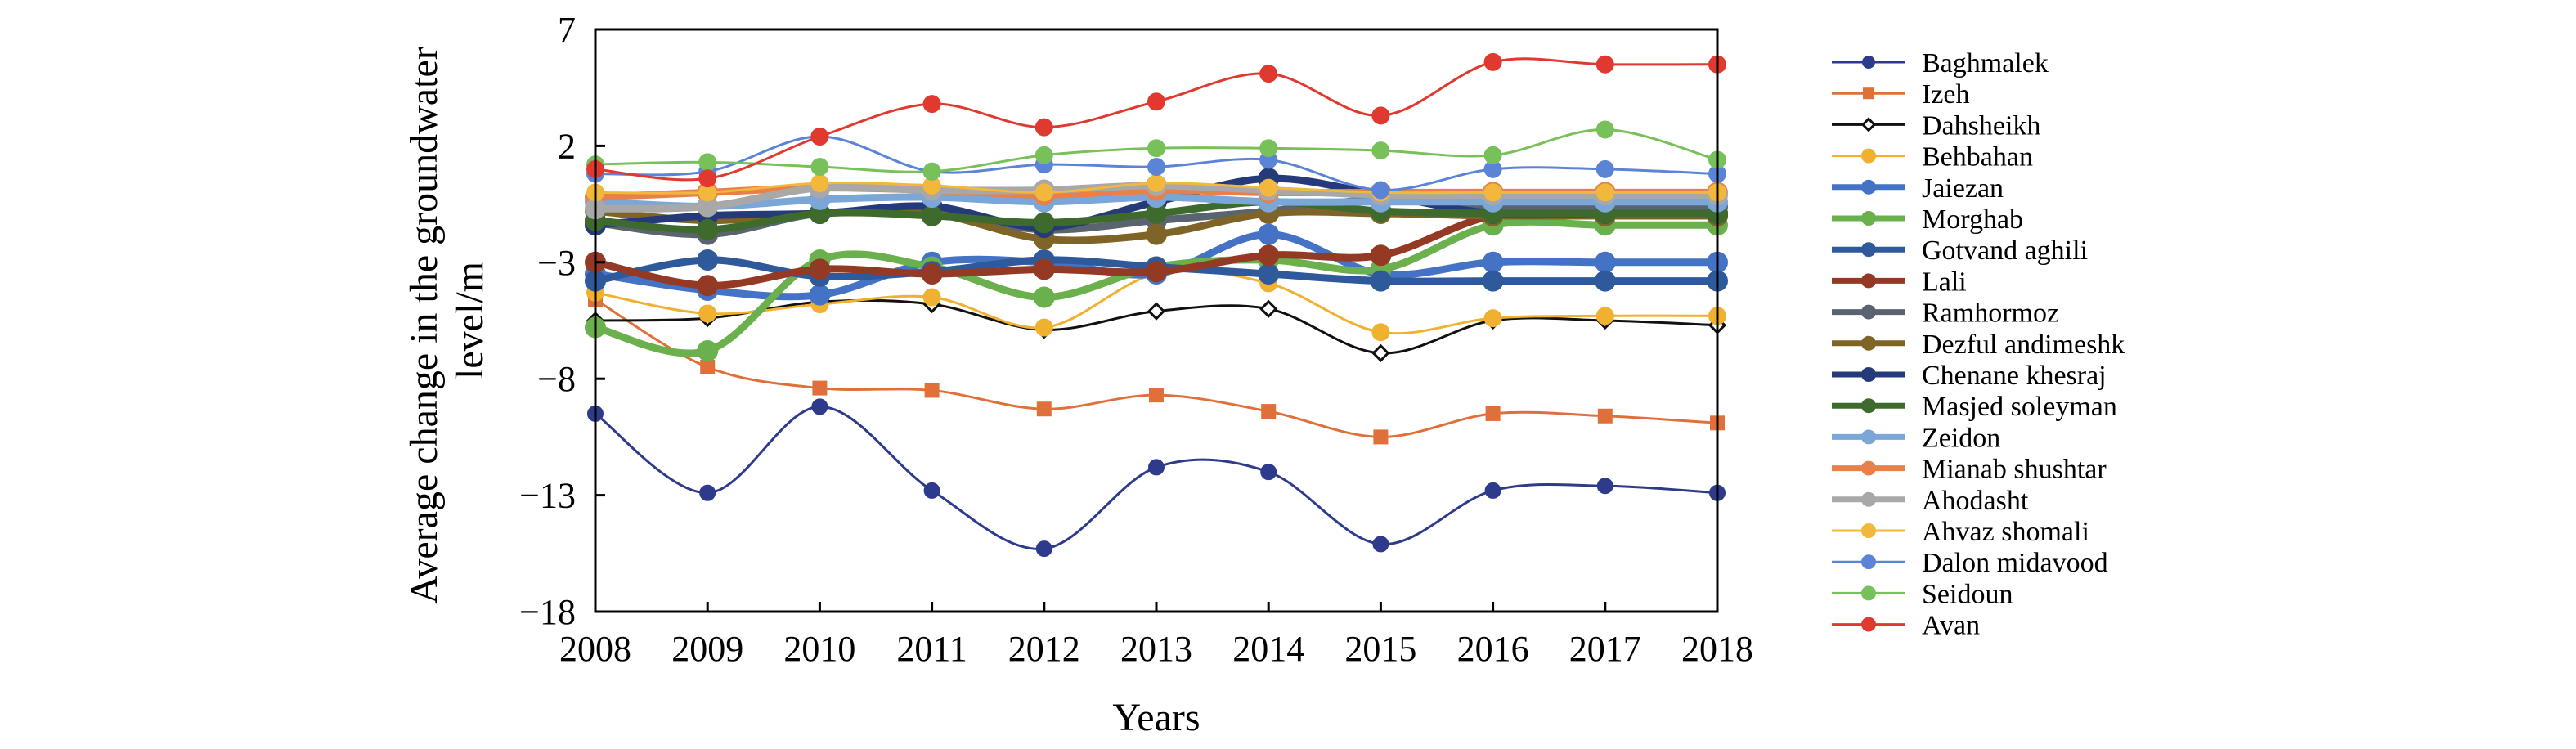  I want to click on legend-label: Dezful andimeshk, so click(2023, 345).